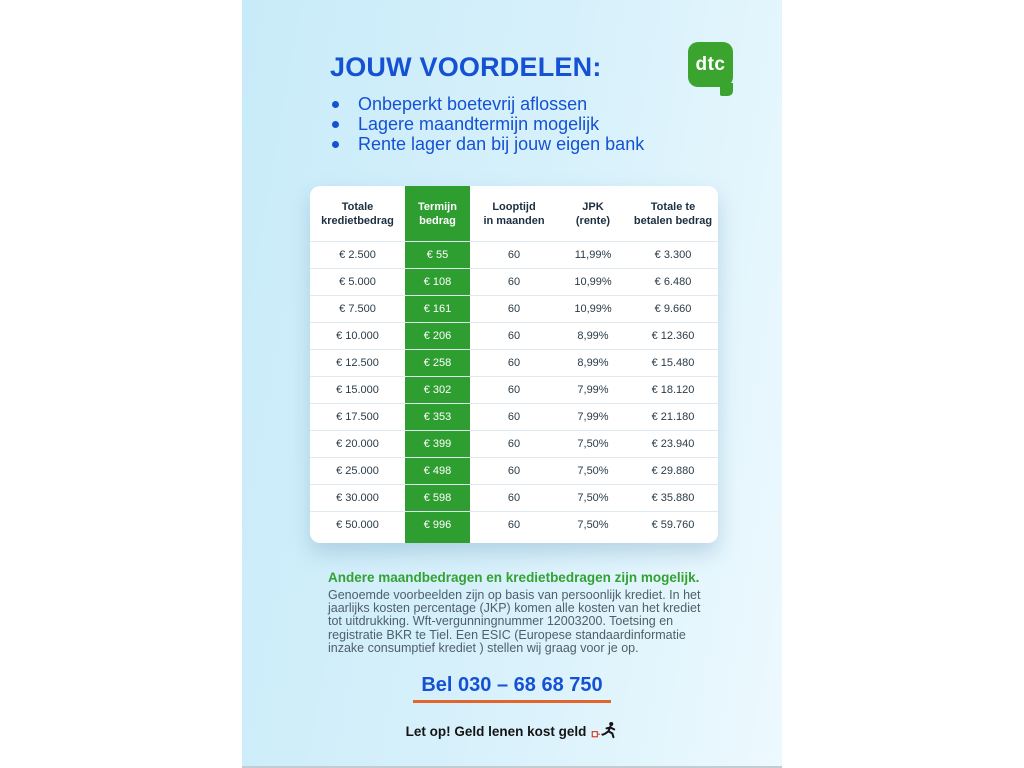  What do you see at coordinates (357, 336) in the screenshot?
I see `table-cell: € 10.000` at bounding box center [357, 336].